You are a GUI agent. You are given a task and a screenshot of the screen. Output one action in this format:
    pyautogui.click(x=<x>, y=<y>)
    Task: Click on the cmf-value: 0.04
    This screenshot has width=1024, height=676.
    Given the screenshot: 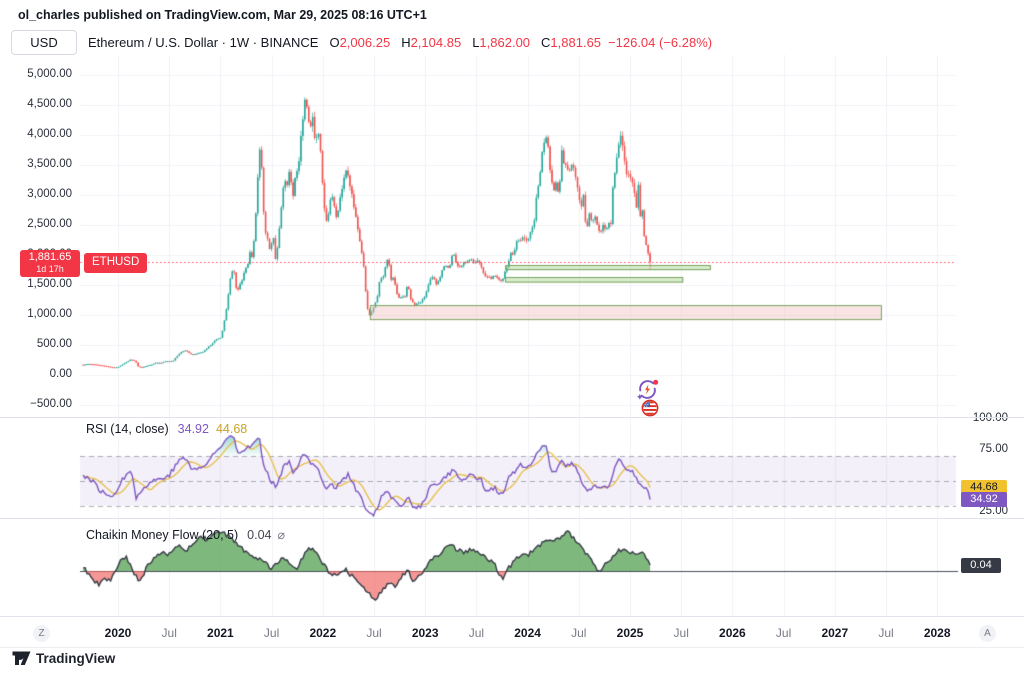 What is the action you would take?
    pyautogui.click(x=259, y=535)
    